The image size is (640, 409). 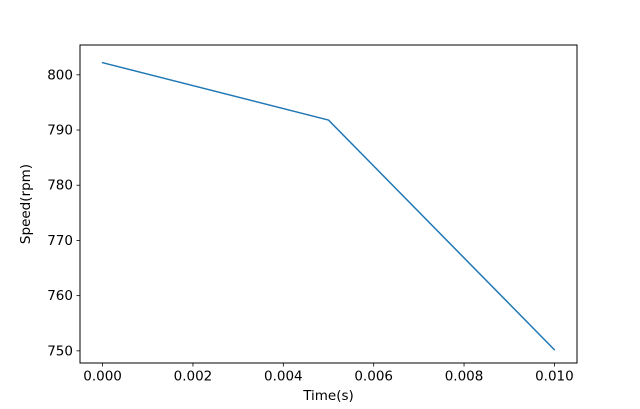 I want to click on y-tick-label: 790, so click(x=60, y=131).